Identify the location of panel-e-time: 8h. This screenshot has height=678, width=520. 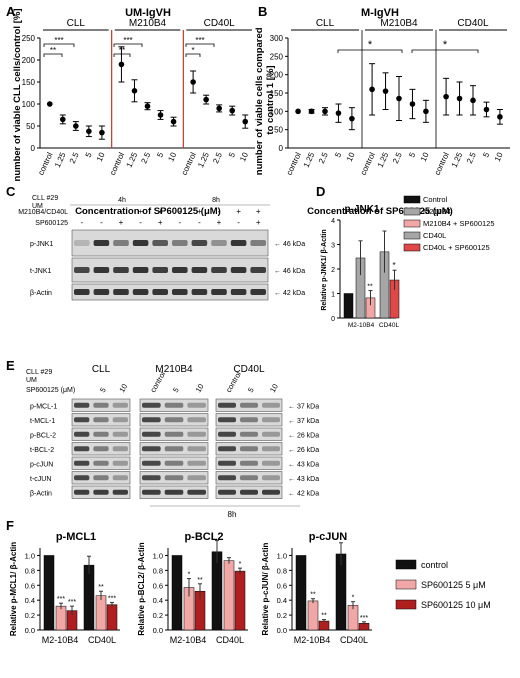
(232, 514).